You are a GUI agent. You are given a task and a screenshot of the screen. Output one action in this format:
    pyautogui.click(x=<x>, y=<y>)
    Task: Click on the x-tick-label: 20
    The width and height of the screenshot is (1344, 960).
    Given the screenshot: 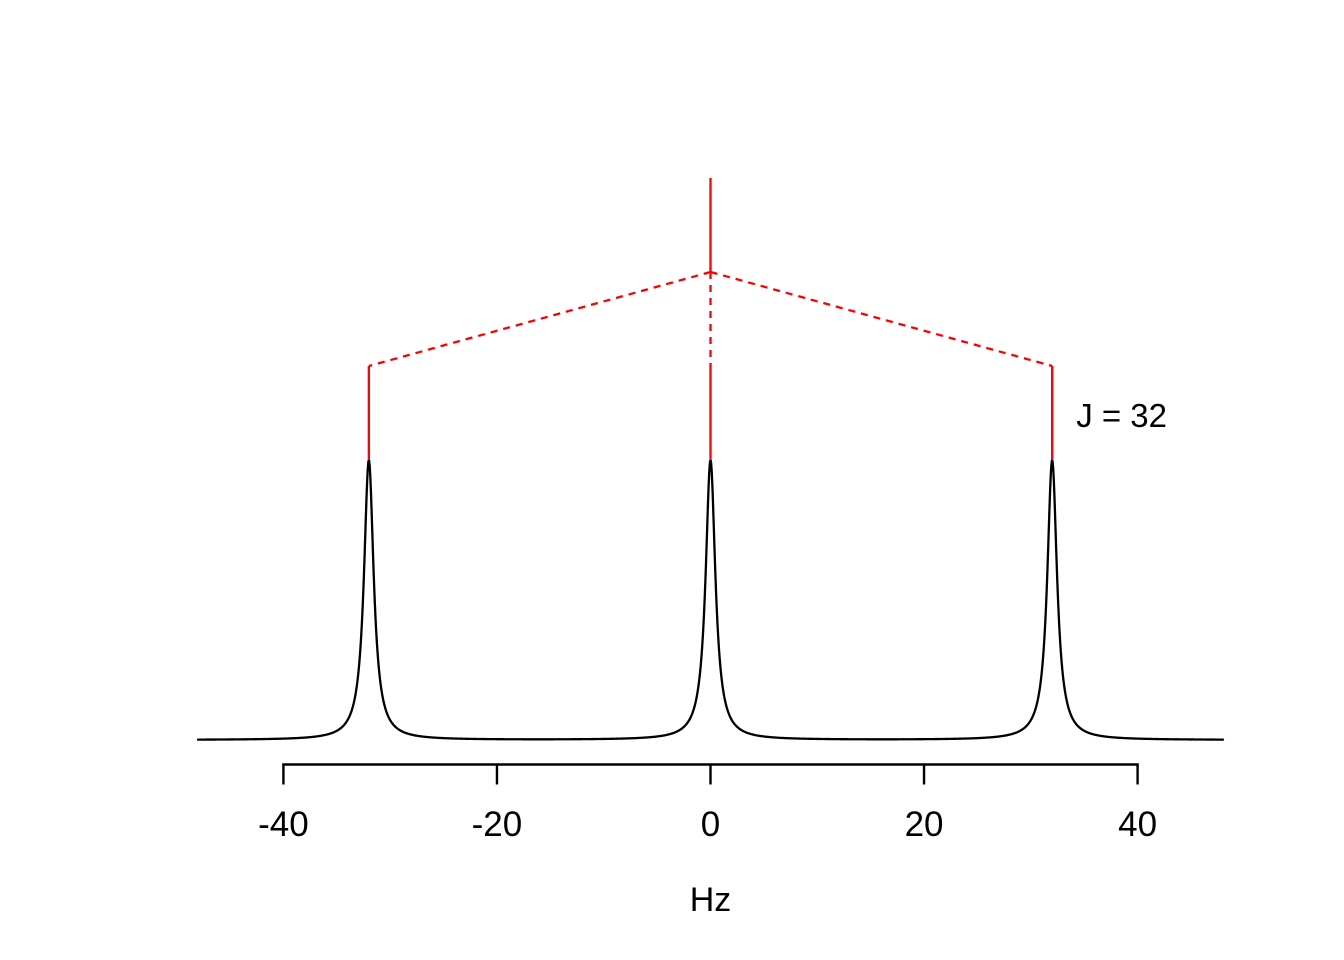 What is the action you would take?
    pyautogui.click(x=924, y=824)
    